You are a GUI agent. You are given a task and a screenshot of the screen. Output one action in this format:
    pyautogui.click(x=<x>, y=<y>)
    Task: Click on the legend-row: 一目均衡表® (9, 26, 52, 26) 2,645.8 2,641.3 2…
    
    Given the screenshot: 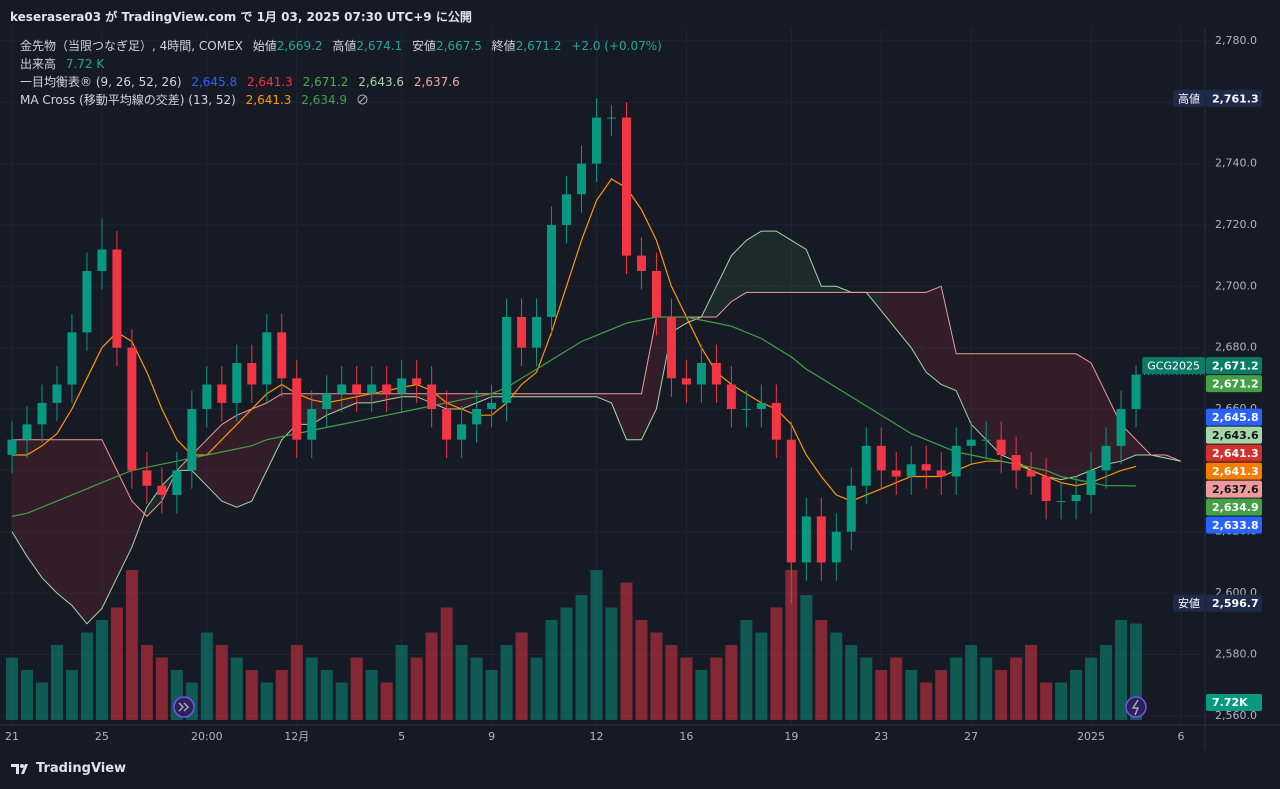 What is the action you would take?
    pyautogui.click(x=344, y=82)
    